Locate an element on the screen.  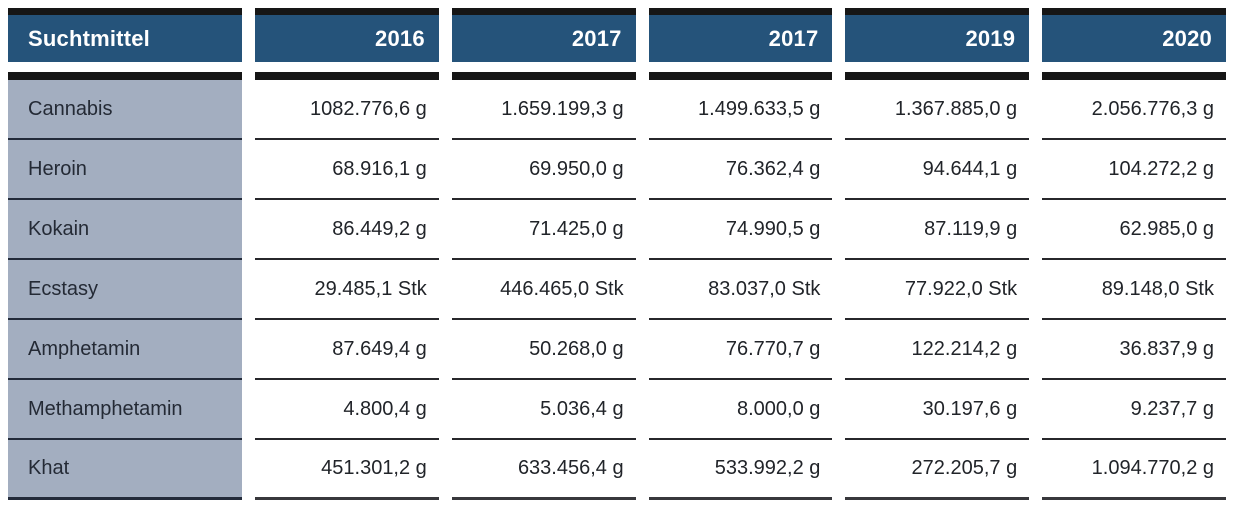
value-cell: 1.367.885,0 g is located at coordinates (937, 106).